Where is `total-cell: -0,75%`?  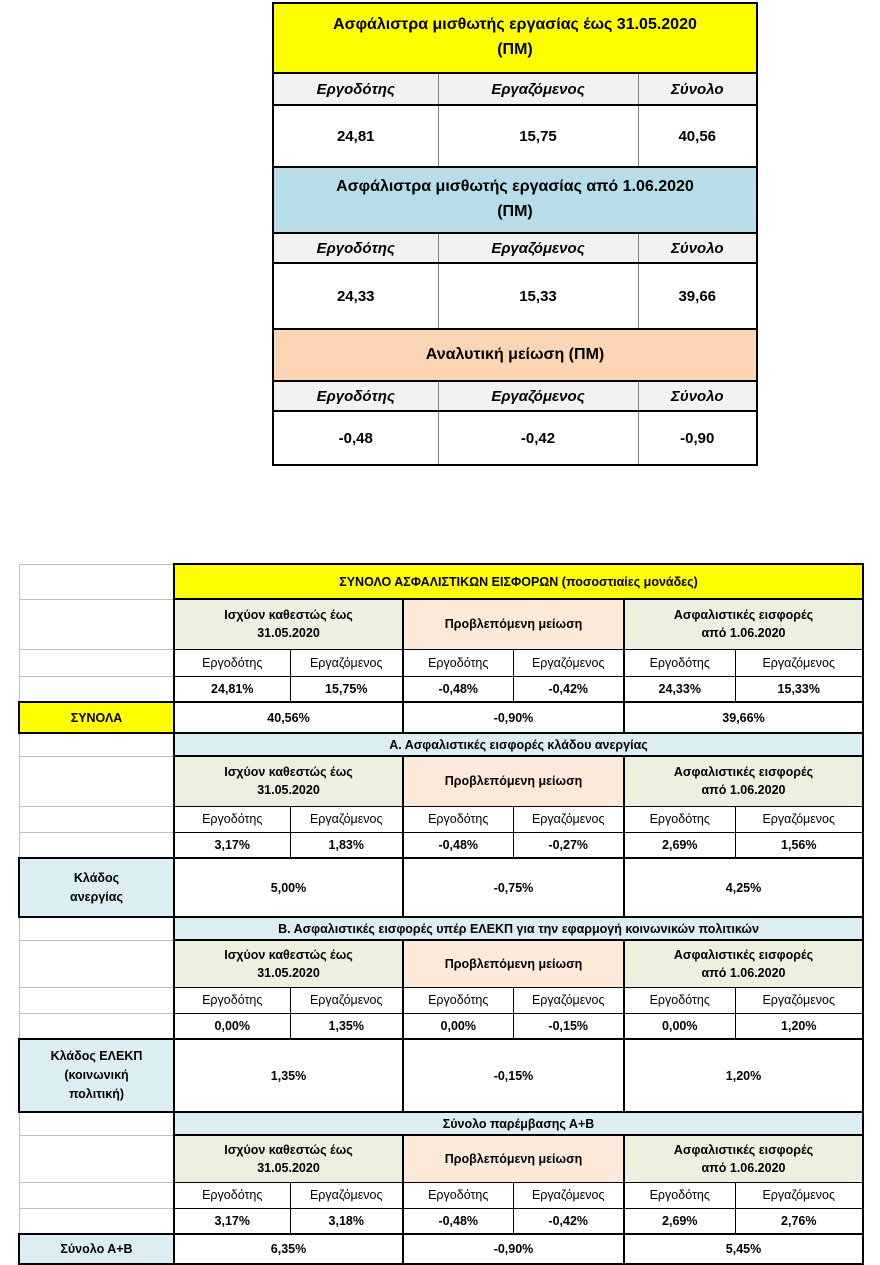 total-cell: -0,75% is located at coordinates (513, 887).